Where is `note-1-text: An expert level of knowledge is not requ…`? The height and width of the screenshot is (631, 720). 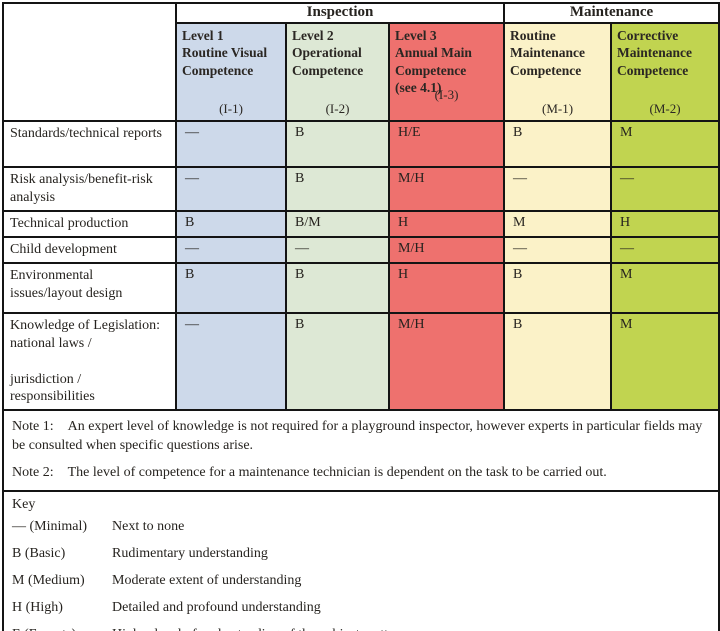
note-1-text: An expert level of knowledge is not requ… is located at coordinates (357, 436).